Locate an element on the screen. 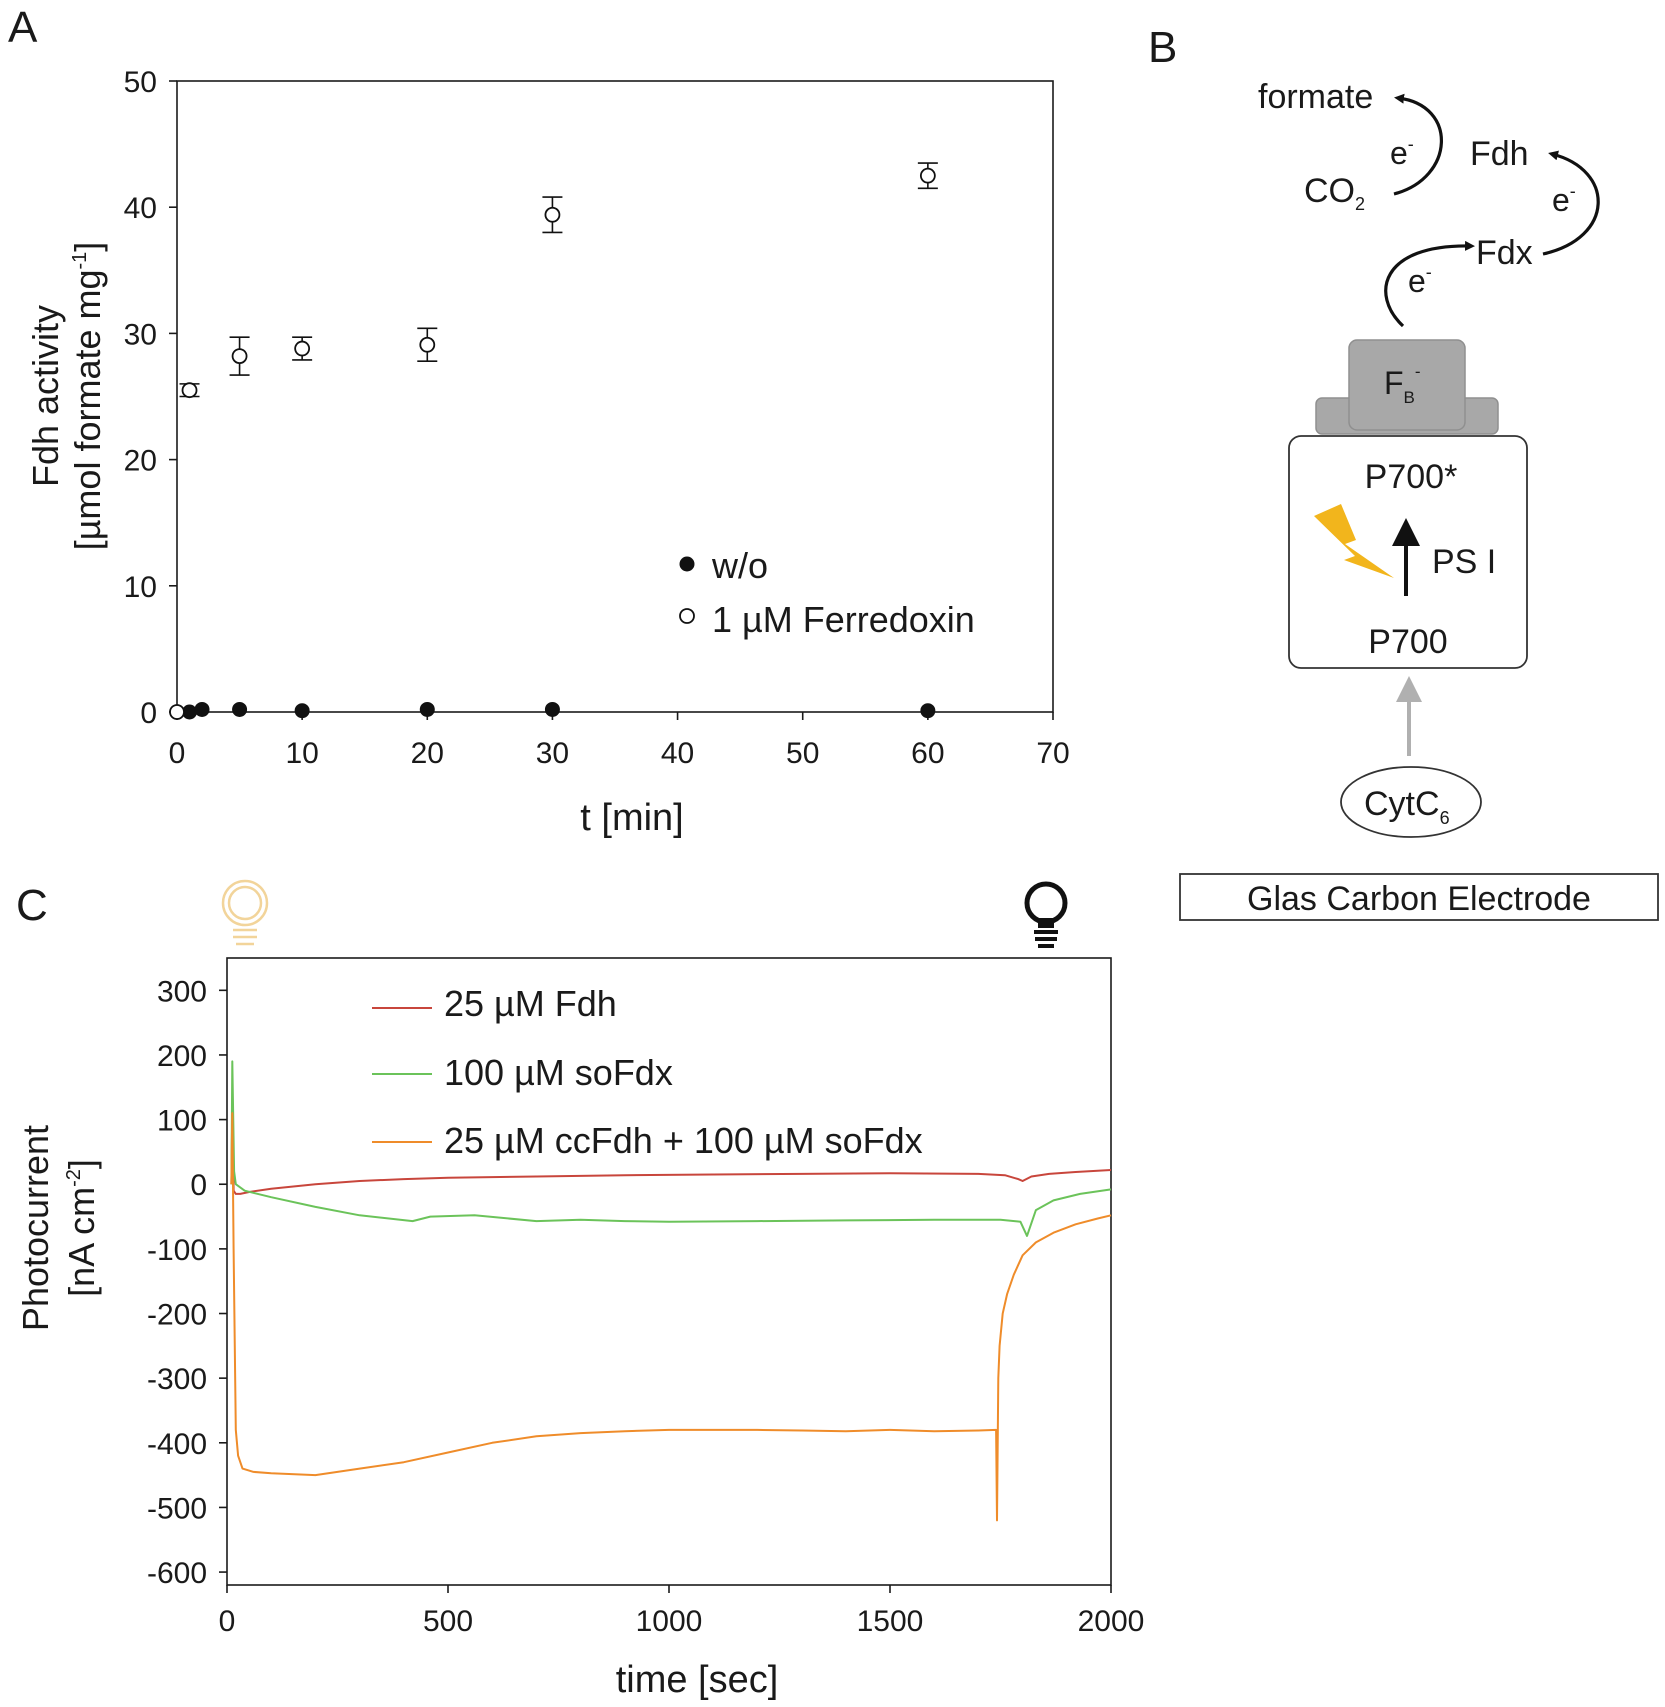 The width and height of the screenshot is (1665, 1707). legend-label-ferredoxin: 1 µM Ferredoxin is located at coordinates (843, 619).